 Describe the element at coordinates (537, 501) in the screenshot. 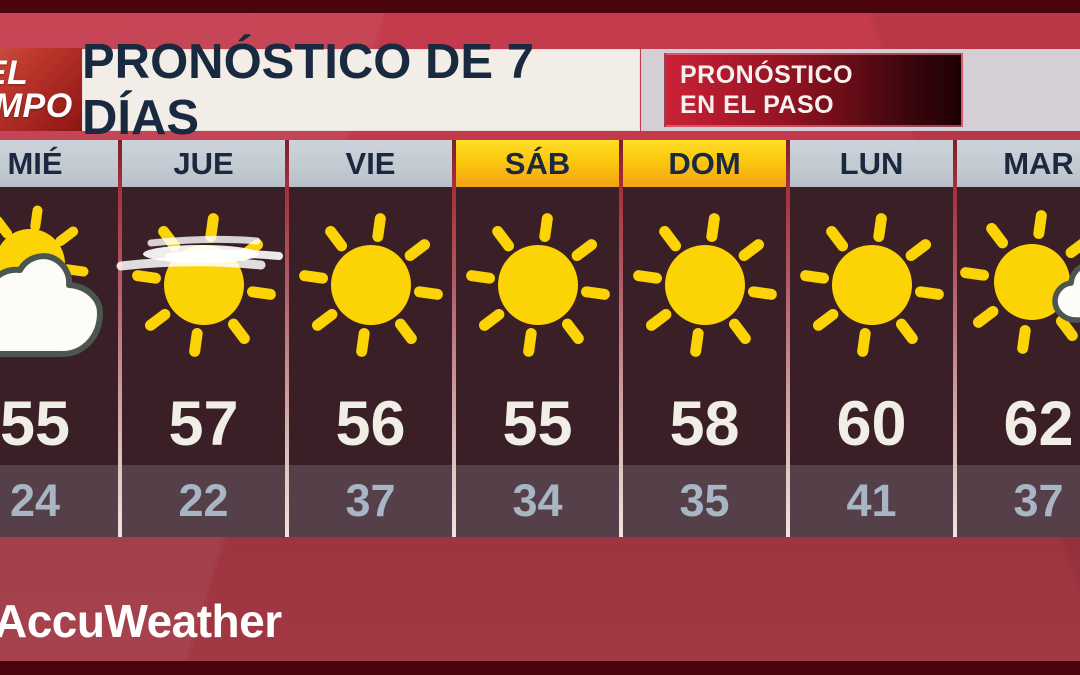

I see `low-temp: 34` at that location.